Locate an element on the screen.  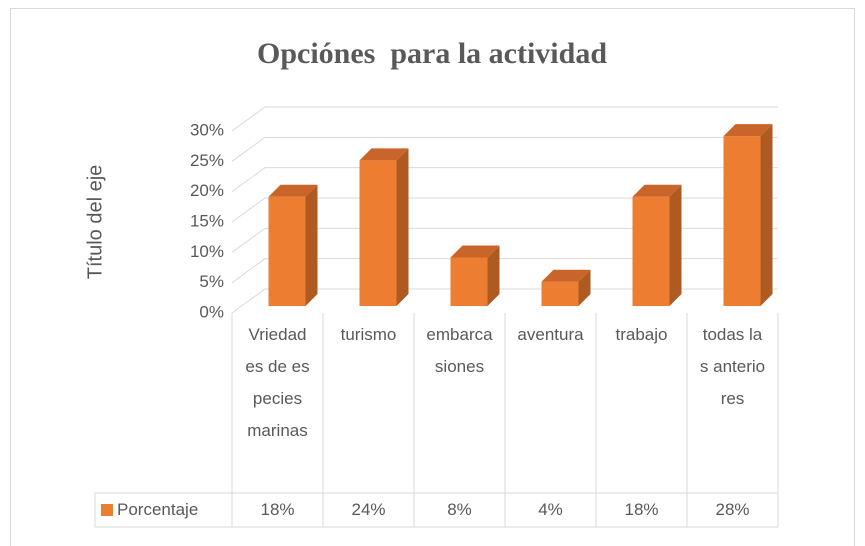
x-tick-label: trabajo is located at coordinates (641, 334).